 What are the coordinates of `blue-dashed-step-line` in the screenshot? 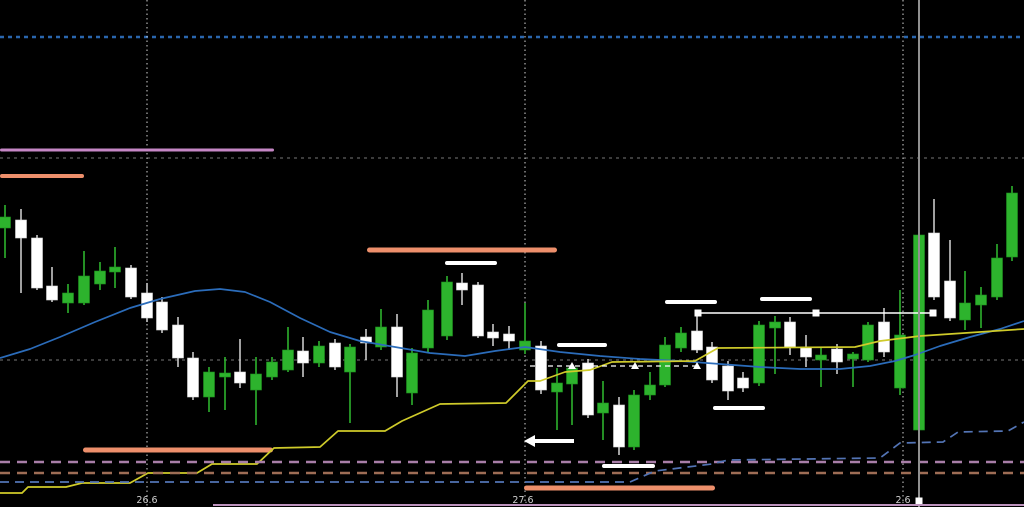 It's located at (512, 452).